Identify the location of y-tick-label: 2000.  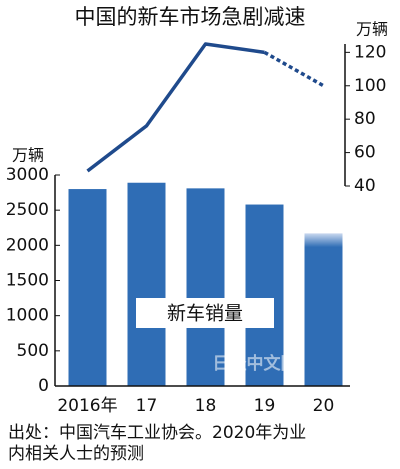
(27, 245).